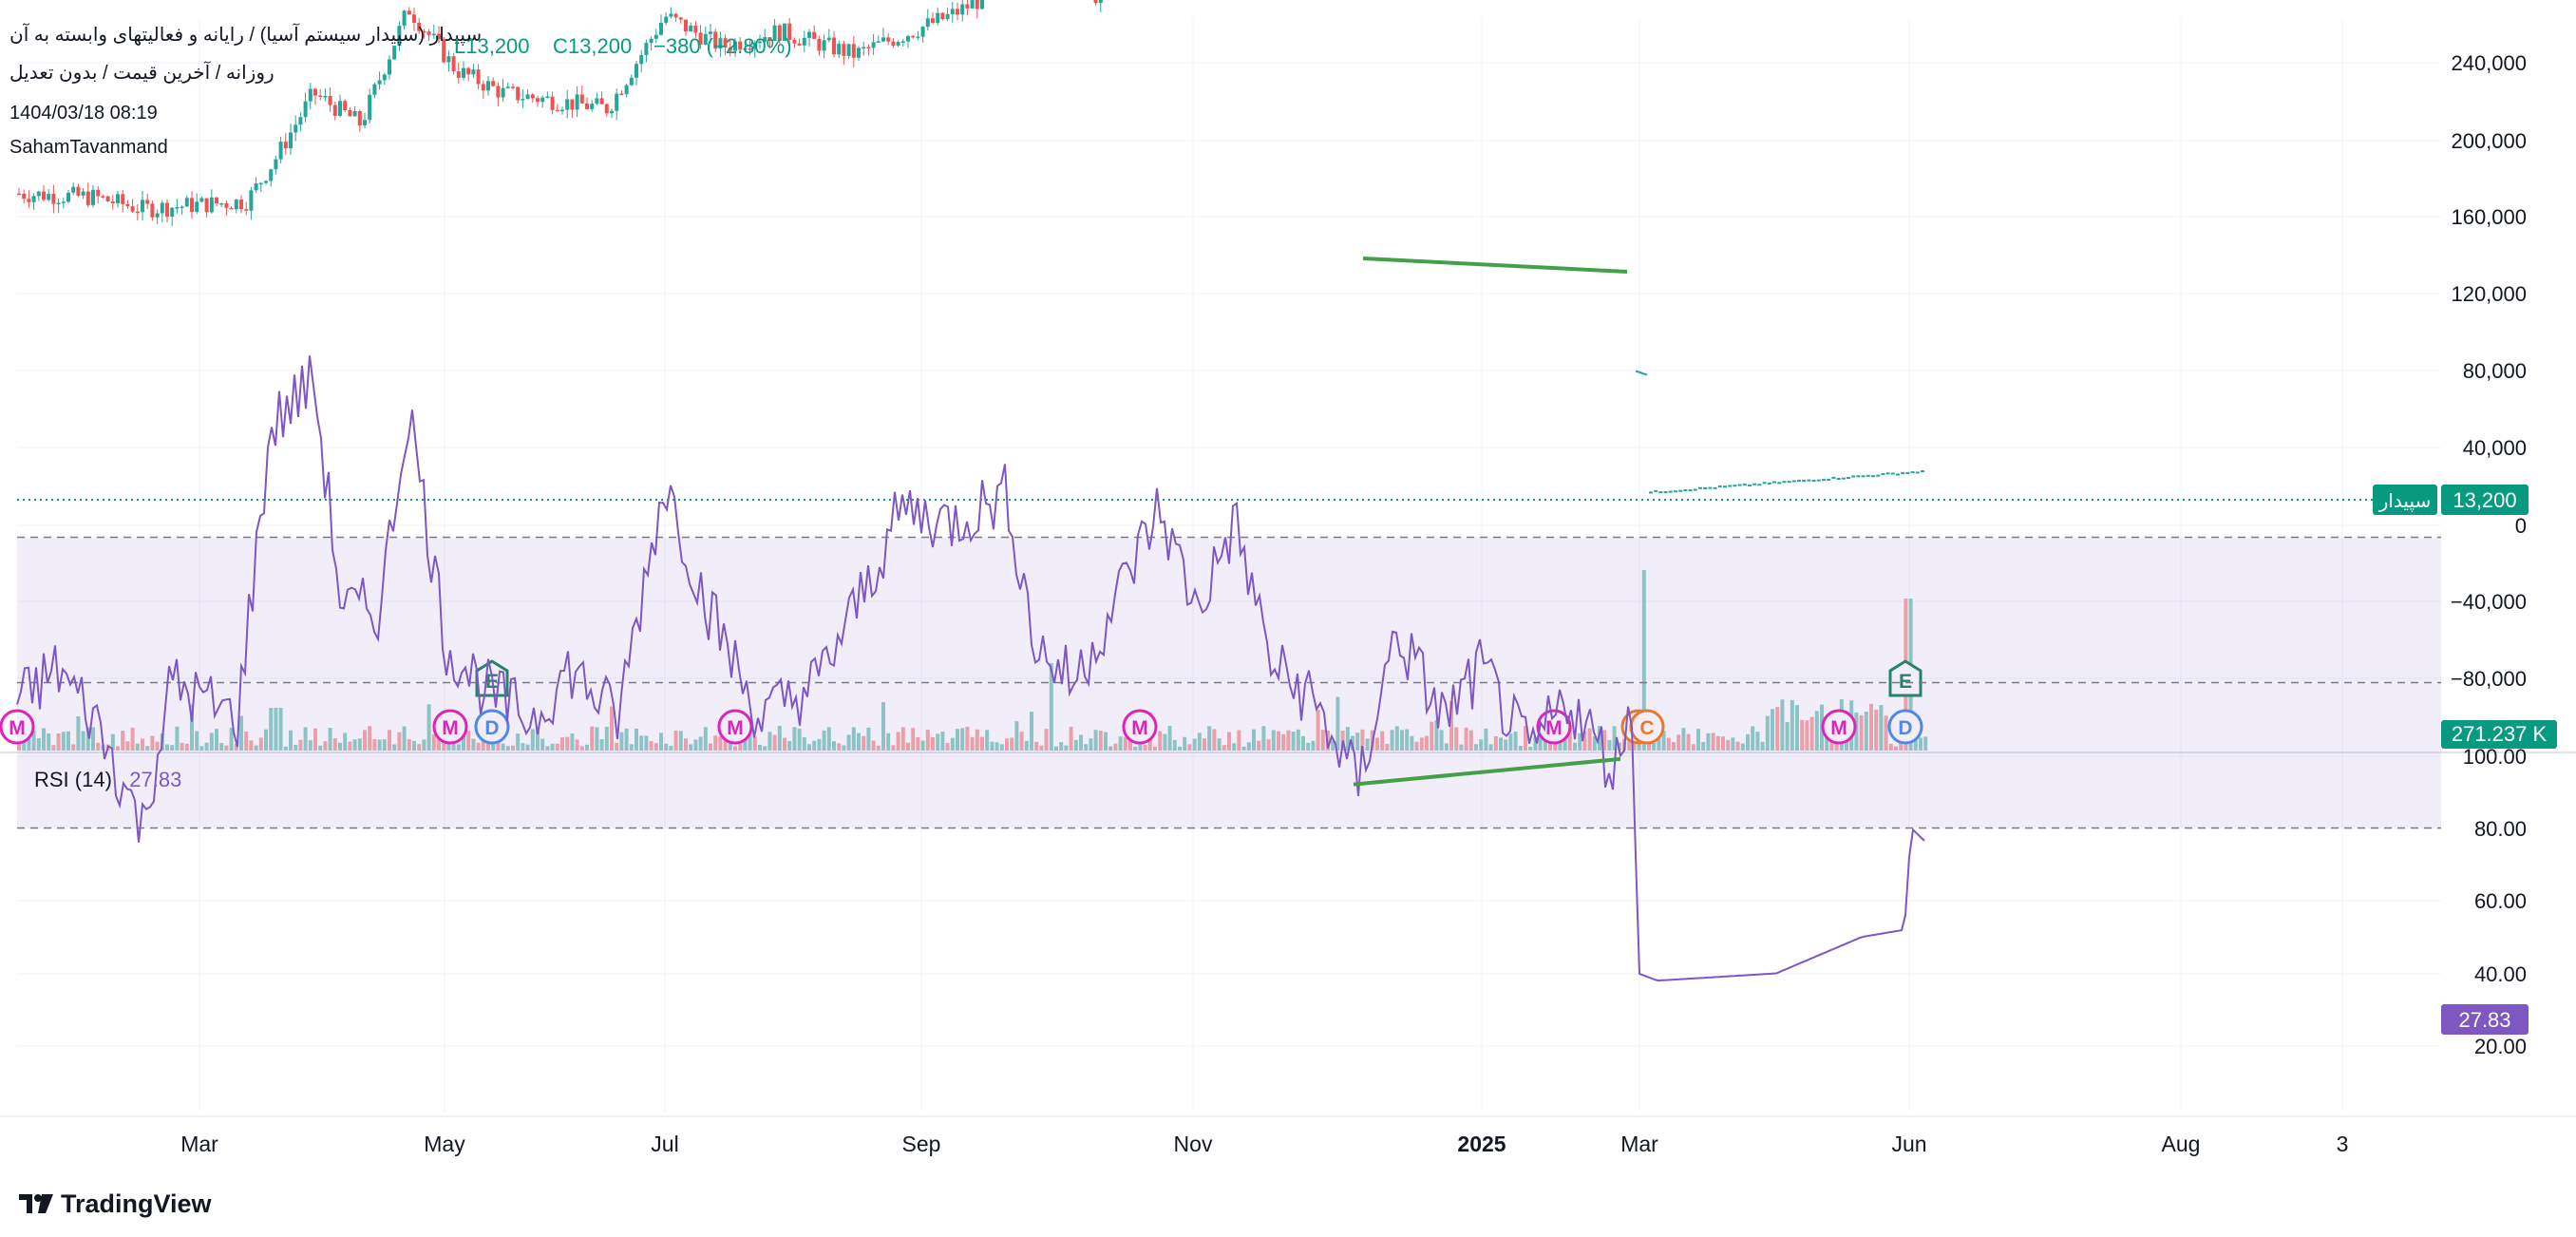  I want to click on price-change: −380 (−2.80%), so click(722, 46).